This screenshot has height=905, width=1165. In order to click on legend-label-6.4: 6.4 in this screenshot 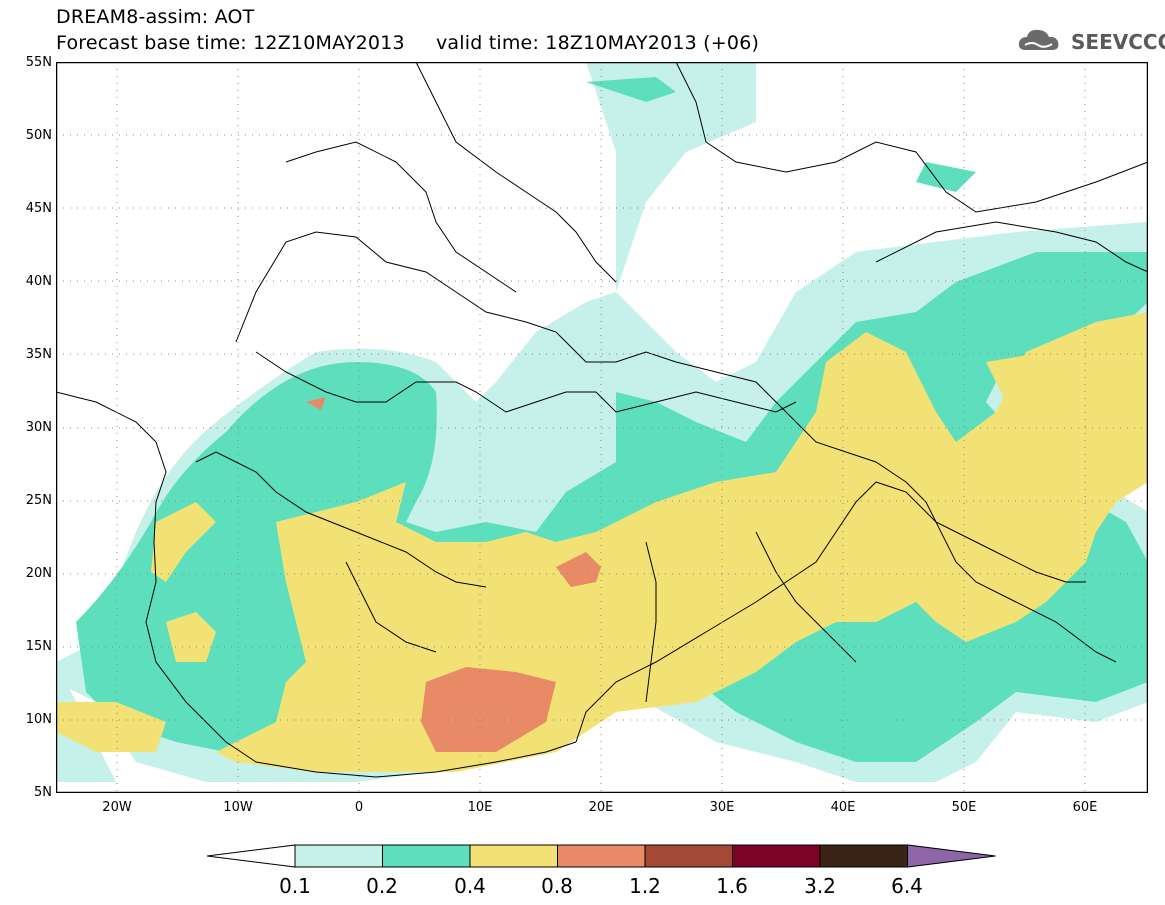, I will do `click(907, 886)`.